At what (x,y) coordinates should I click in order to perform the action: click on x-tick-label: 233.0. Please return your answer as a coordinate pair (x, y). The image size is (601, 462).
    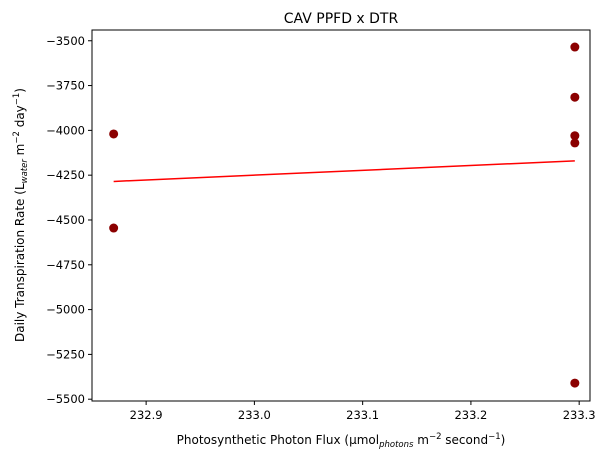
    Looking at the image, I should click on (254, 415).